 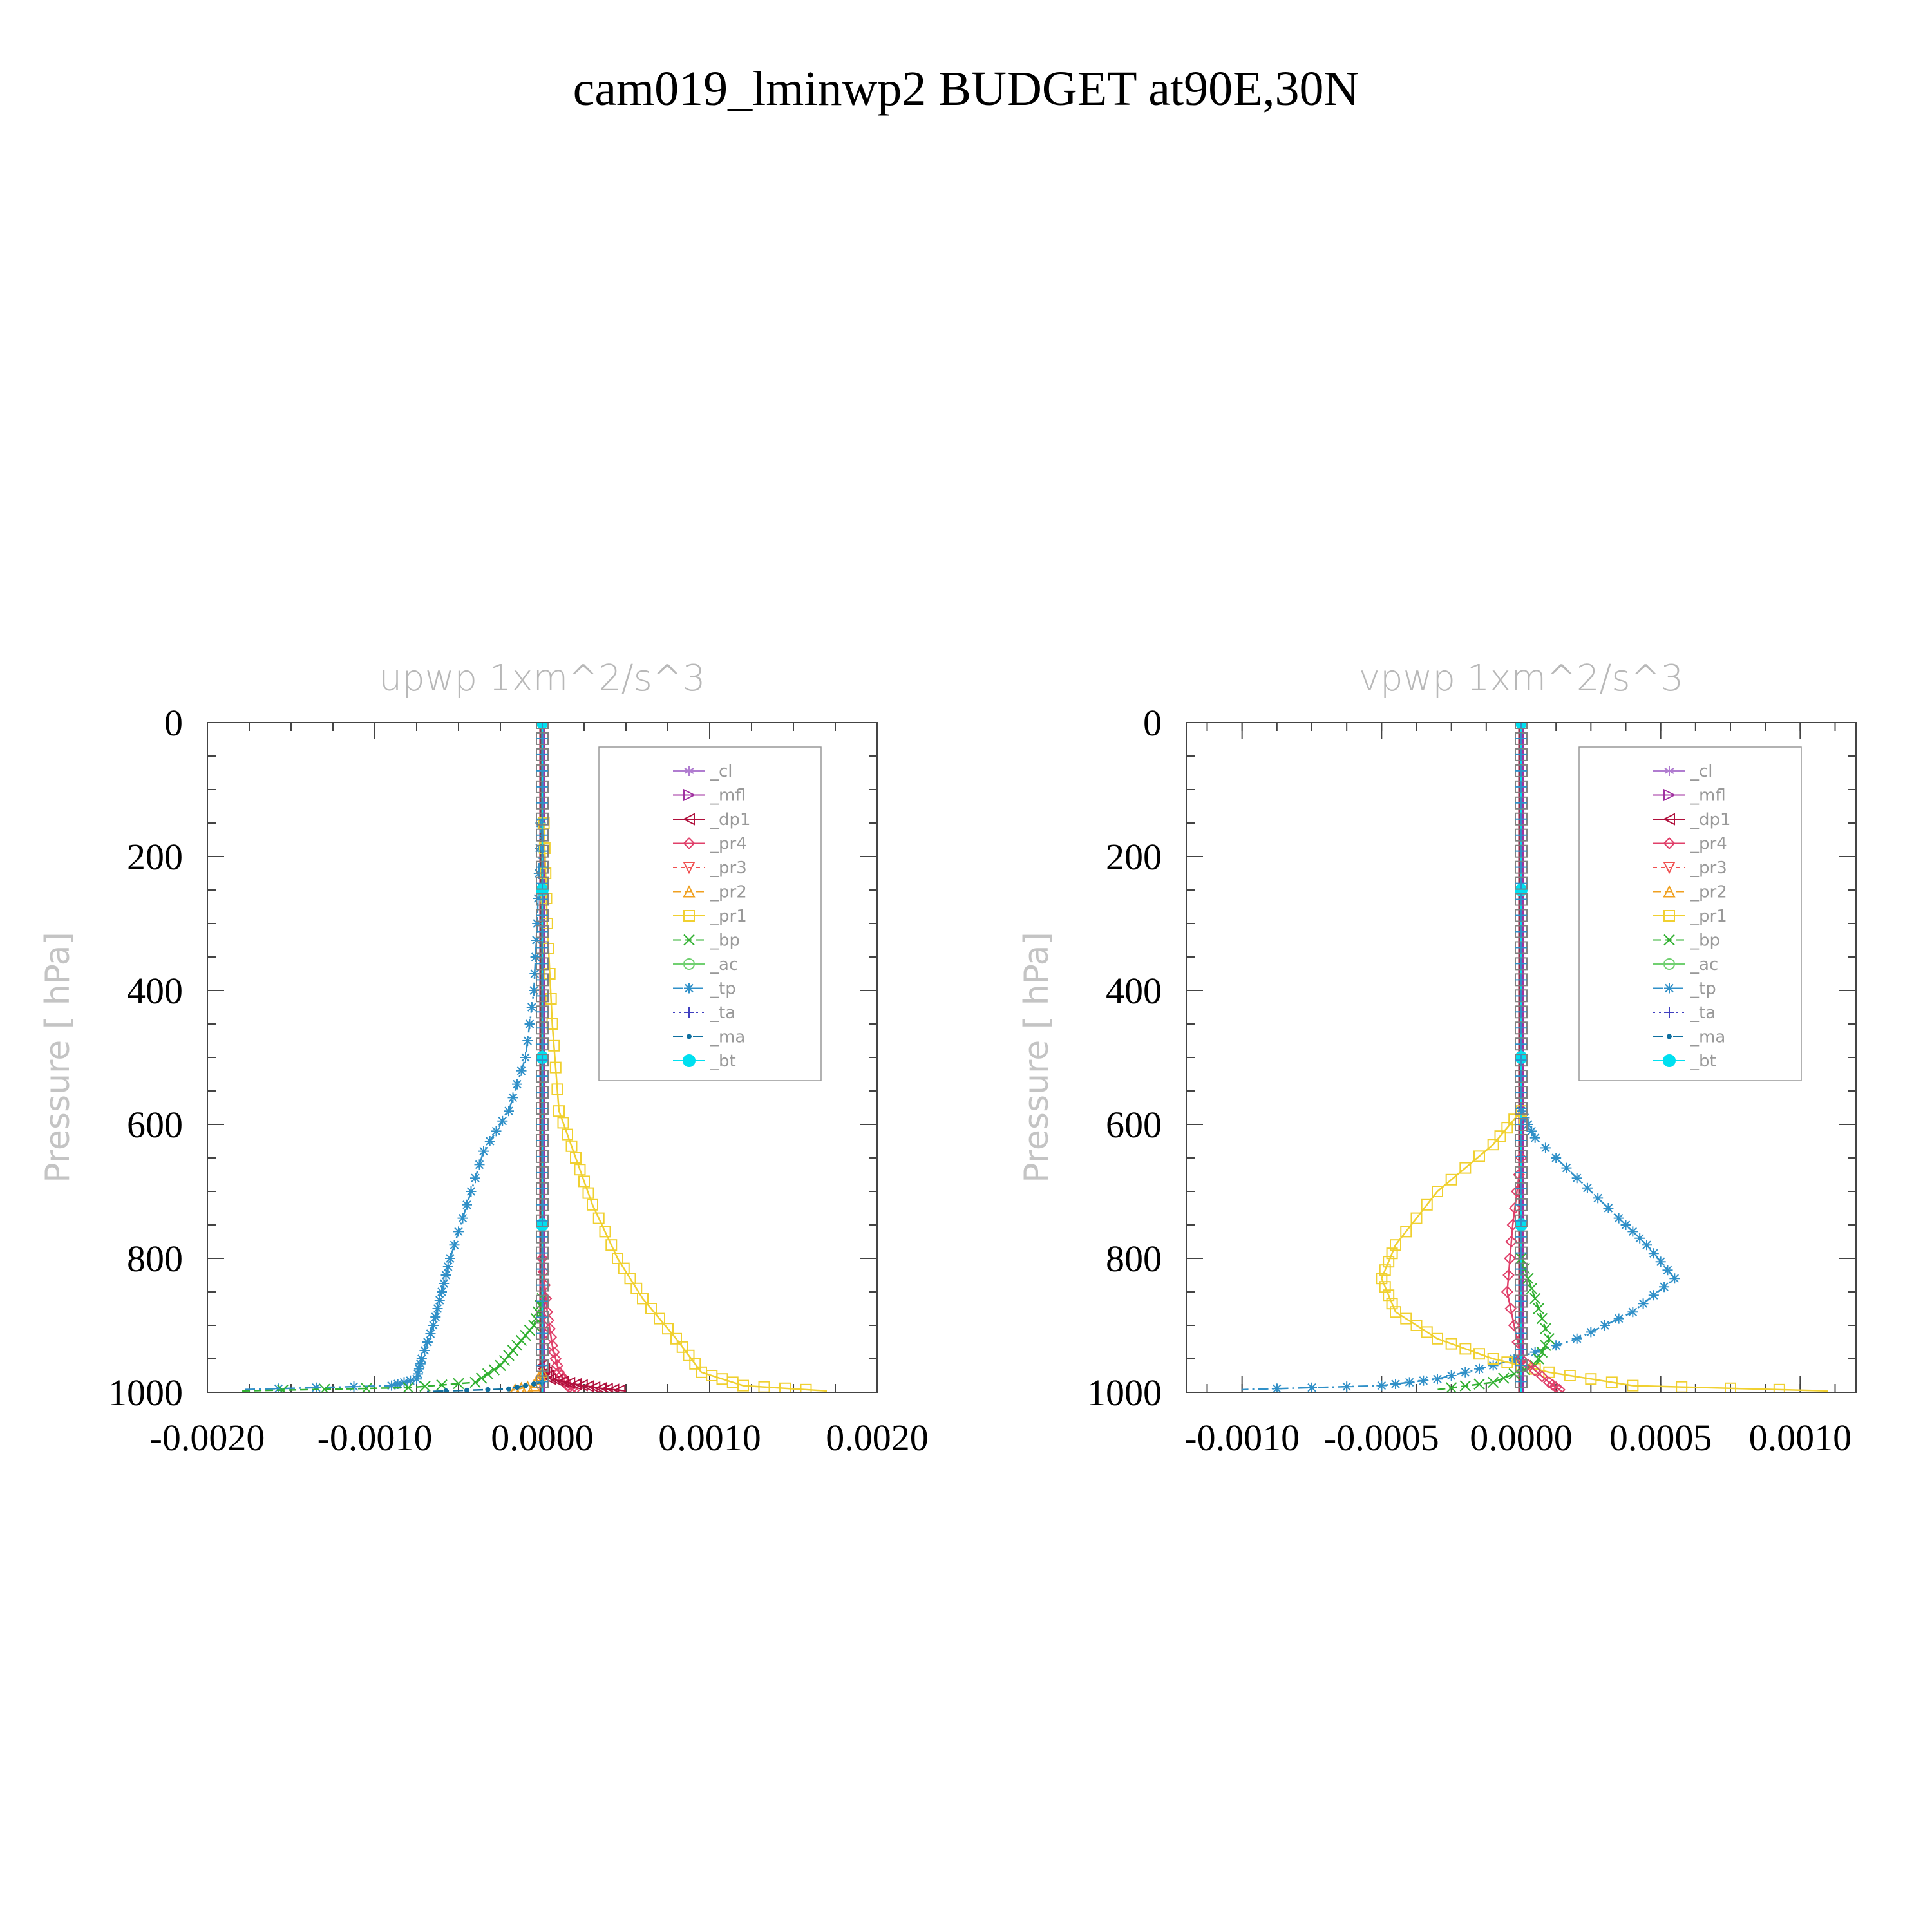 What do you see at coordinates (1708, 892) in the screenshot?
I see `legend-entry: _pr2` at bounding box center [1708, 892].